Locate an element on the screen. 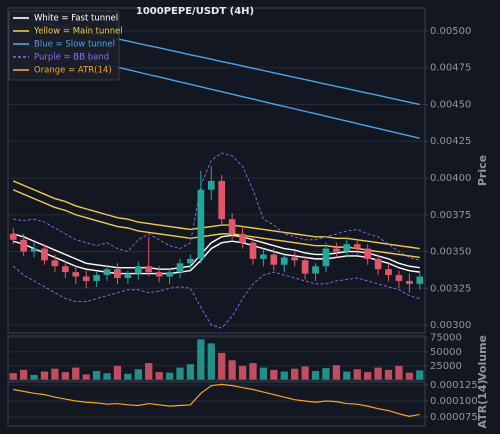 Image resolution: width=500 pixels, height=434 pixels. legend-label: White = Fast tunnel is located at coordinates (76, 19).